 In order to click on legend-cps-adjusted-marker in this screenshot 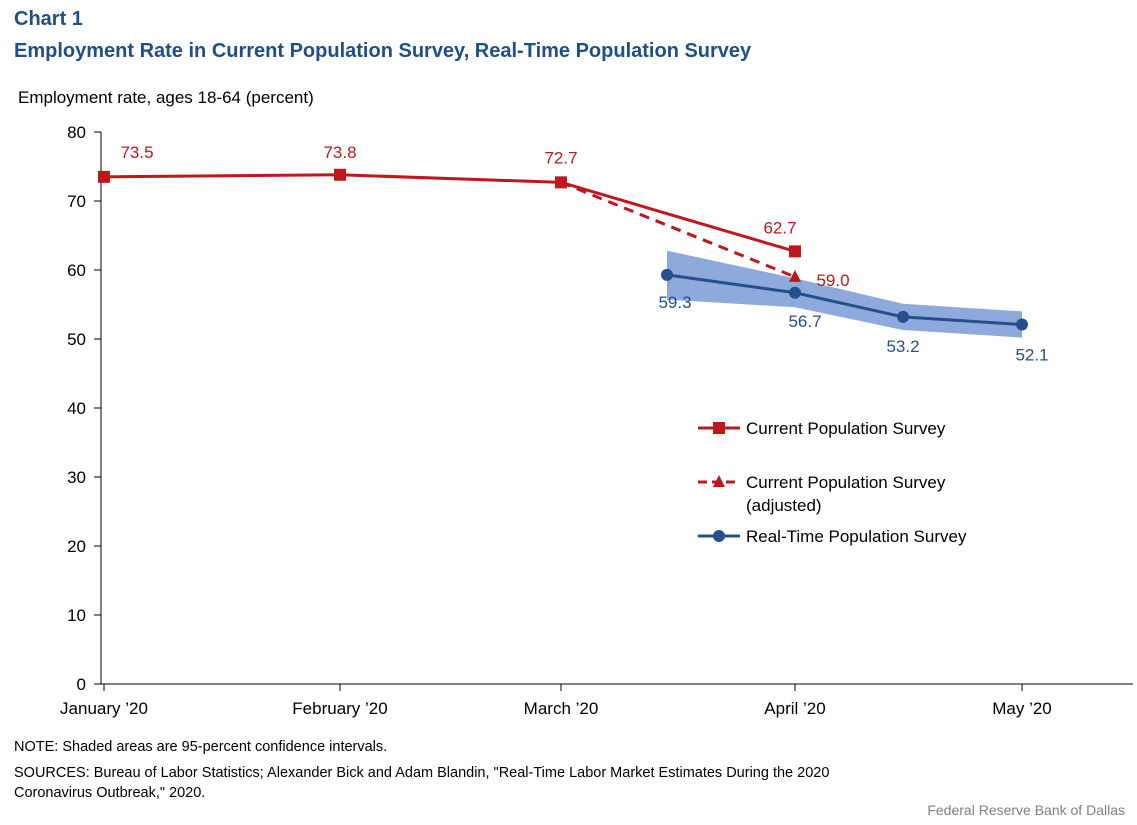, I will do `click(719, 481)`.